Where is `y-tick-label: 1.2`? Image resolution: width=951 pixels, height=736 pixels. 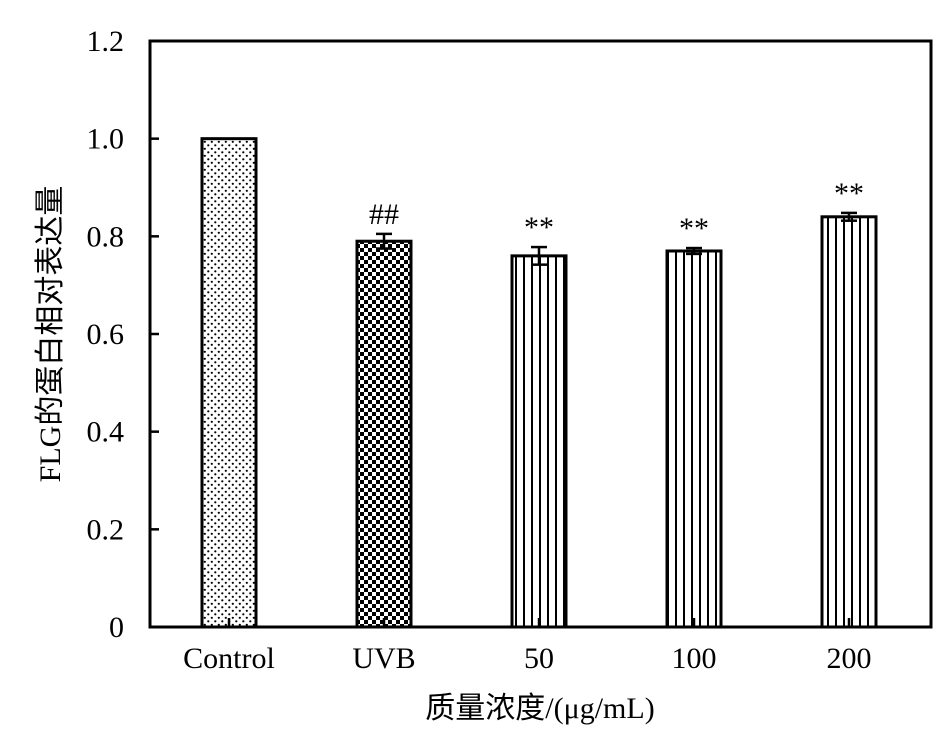
y-tick-label: 1.2 is located at coordinates (106, 41).